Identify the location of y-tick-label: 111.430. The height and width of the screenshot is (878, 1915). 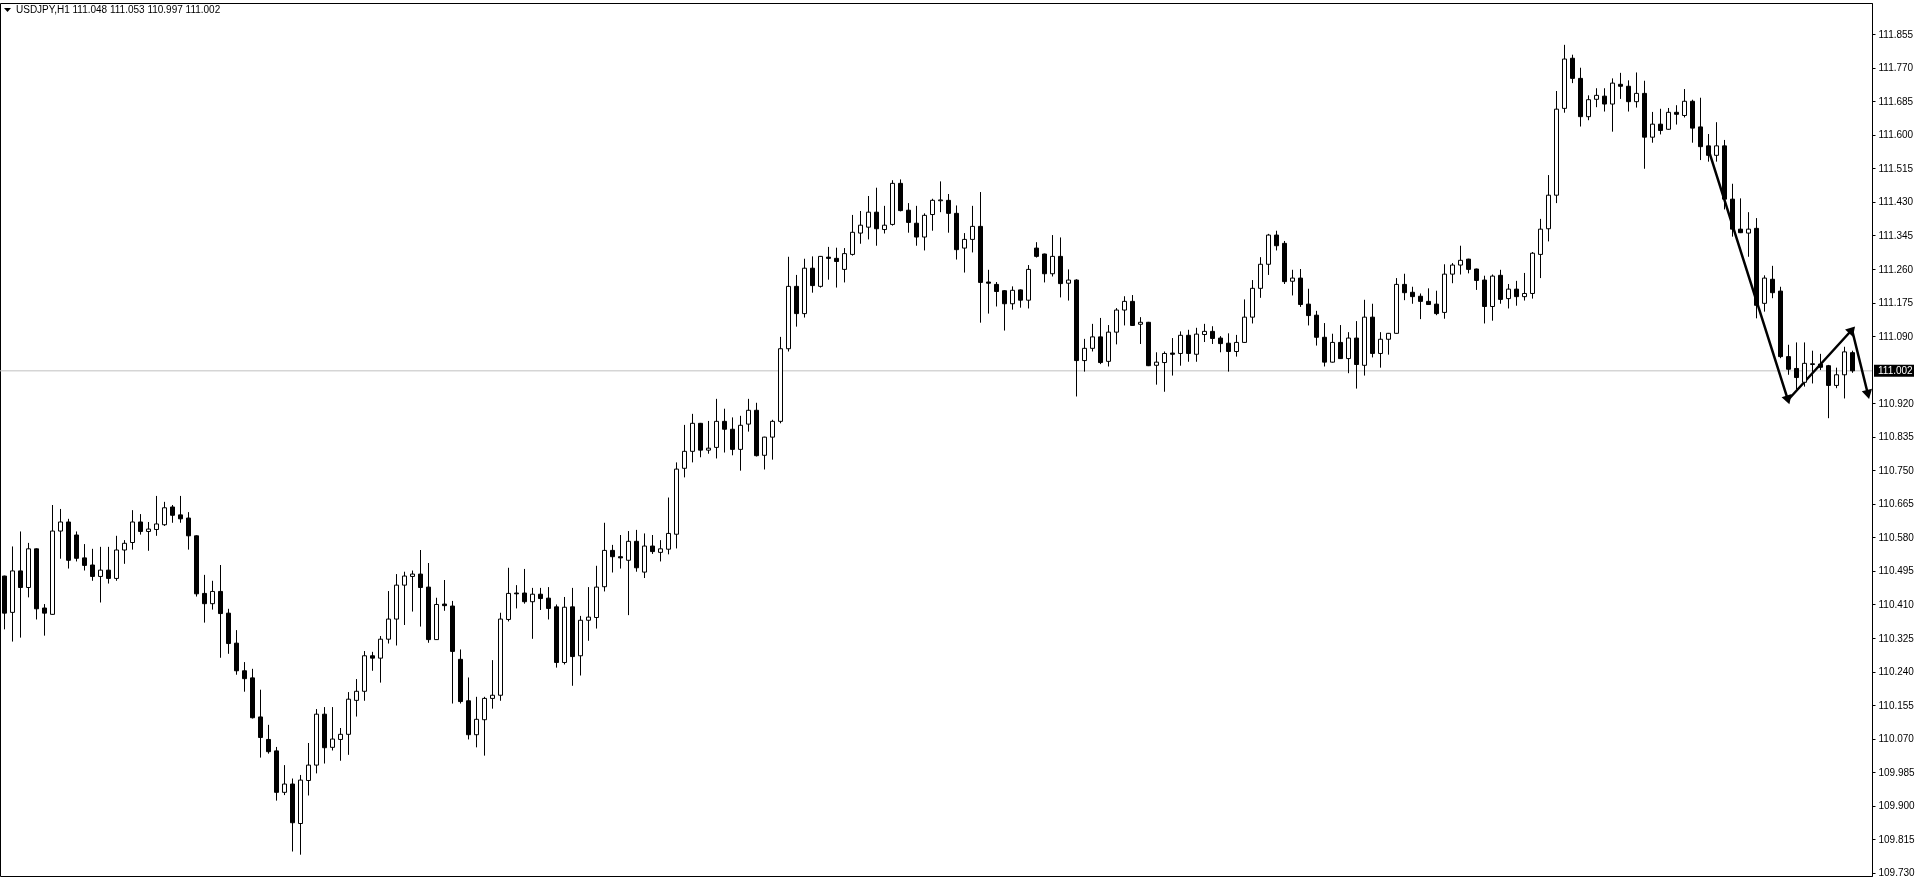
(1896, 202).